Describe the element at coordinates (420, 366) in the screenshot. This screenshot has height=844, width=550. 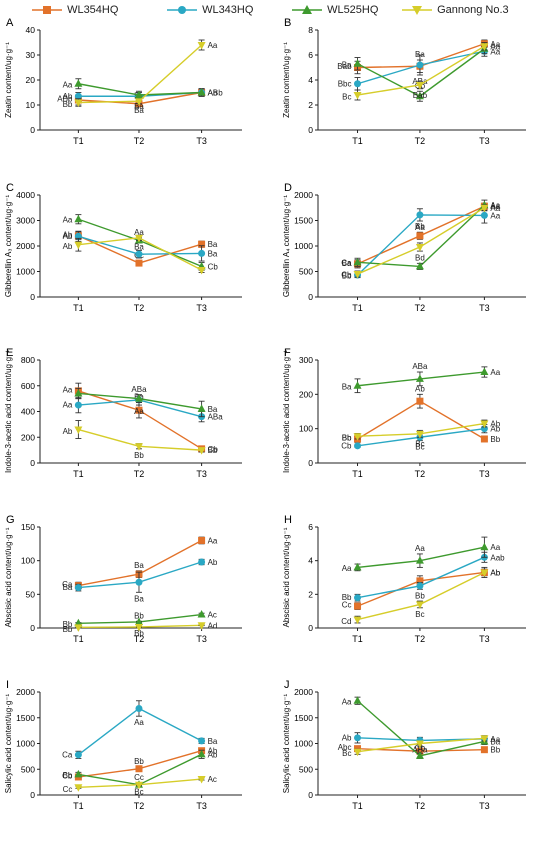
I see `significance-label: ABa` at that location.